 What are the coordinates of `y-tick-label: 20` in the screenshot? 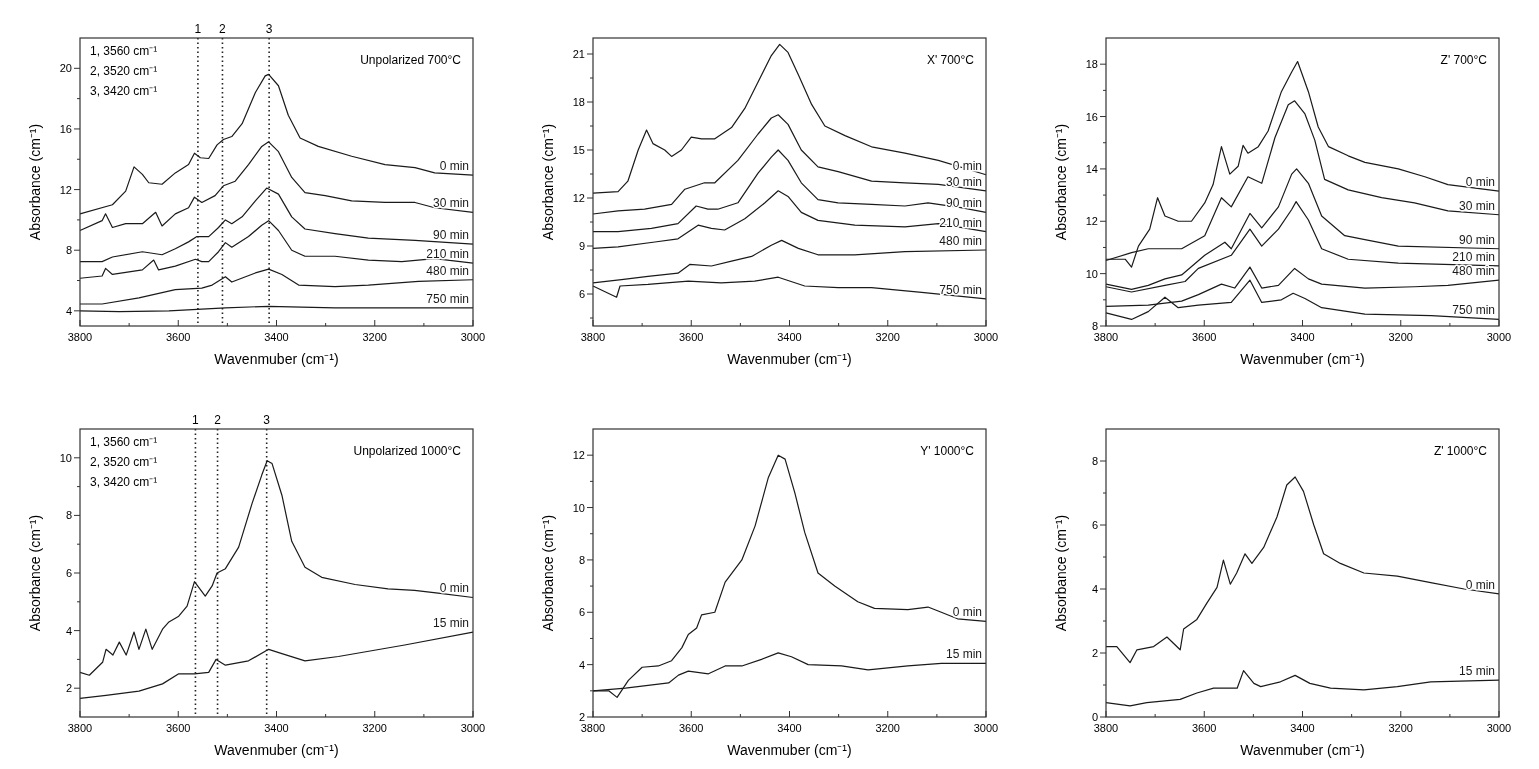 It's located at (65, 68).